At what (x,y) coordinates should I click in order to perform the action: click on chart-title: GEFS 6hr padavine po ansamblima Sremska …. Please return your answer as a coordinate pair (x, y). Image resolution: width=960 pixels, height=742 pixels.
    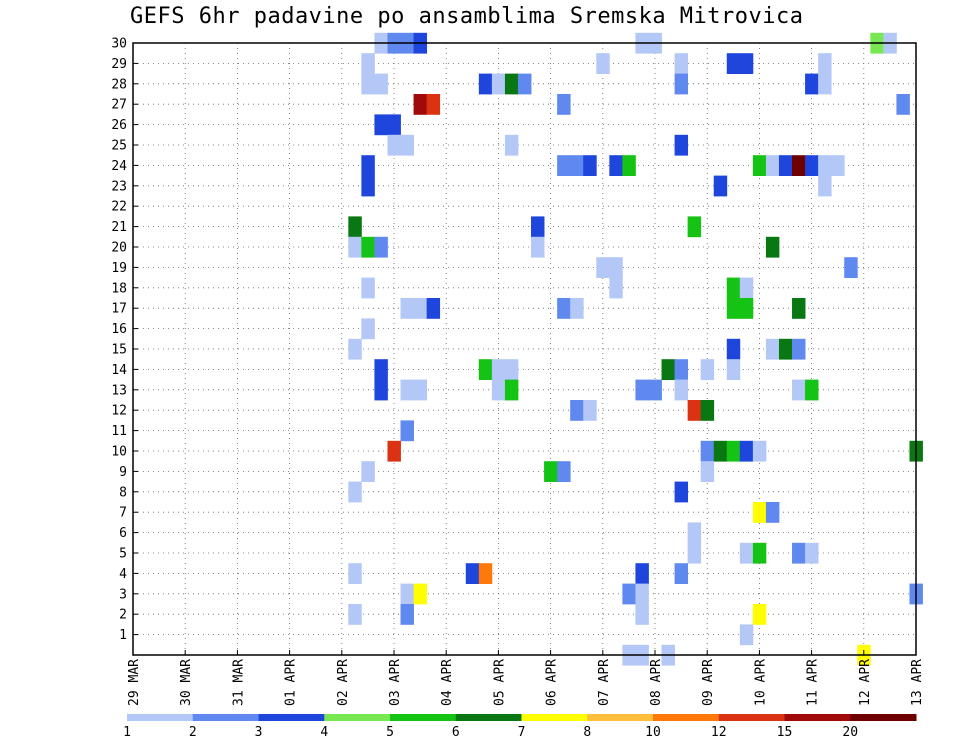
    Looking at the image, I should click on (467, 16).